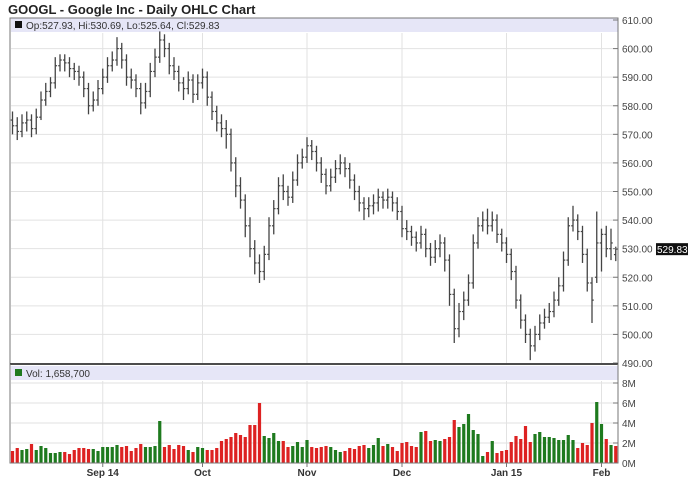  I want to click on price-tick-label: 600.00, so click(637, 50).